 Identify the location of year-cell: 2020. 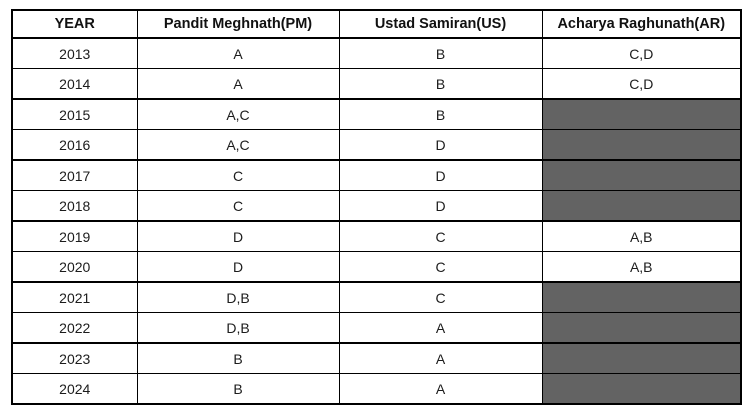
(74, 267).